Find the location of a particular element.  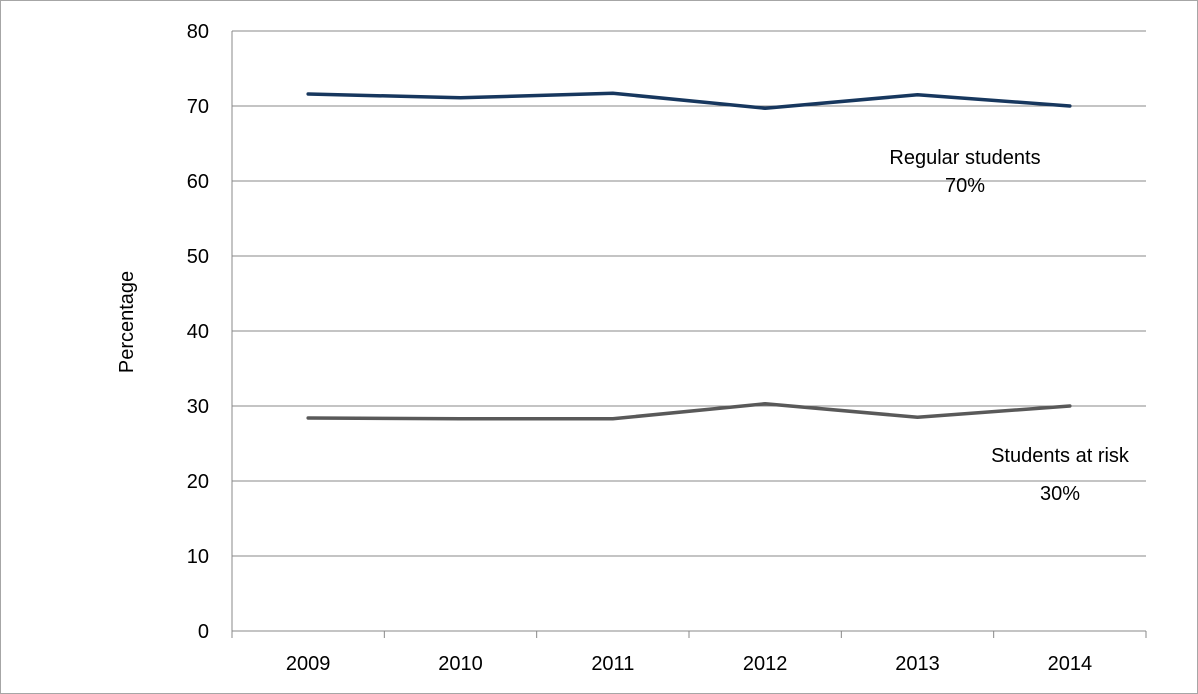

annotation-students-at-risk: Students at risk 30% is located at coordinates (1060, 475).